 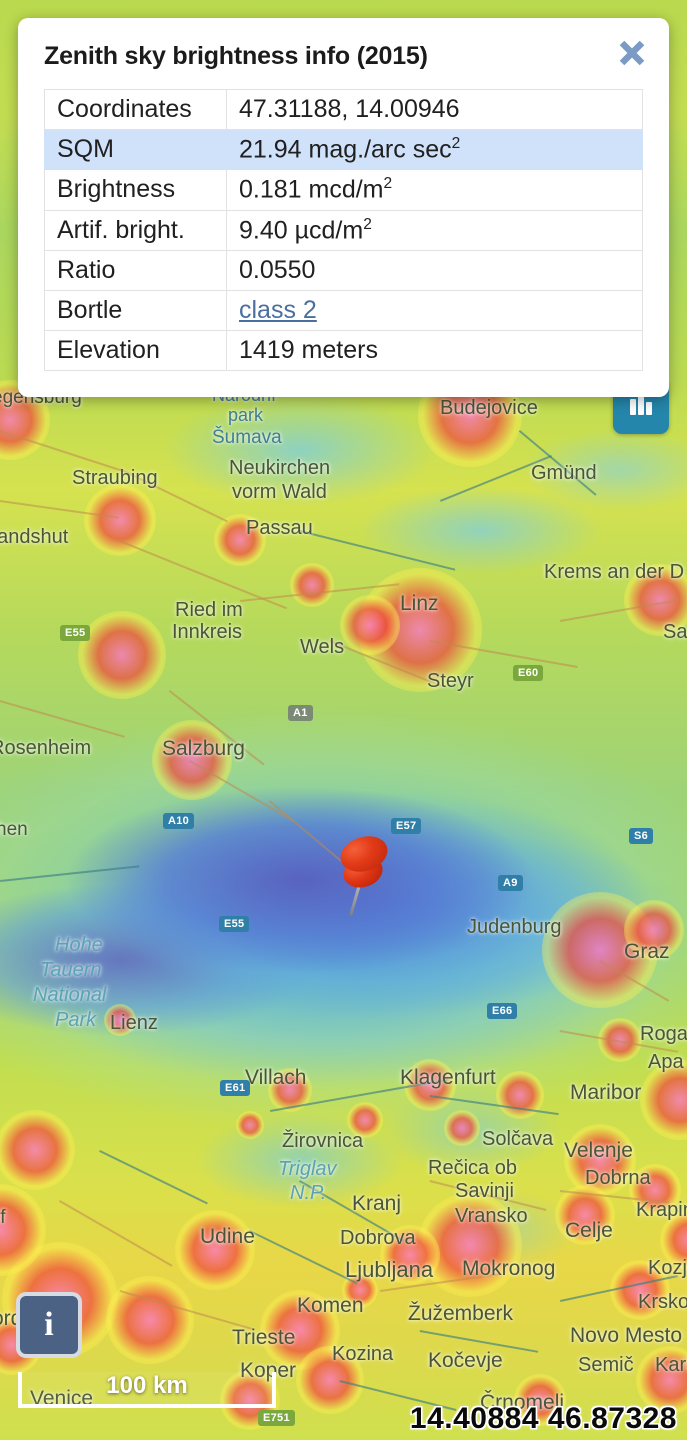 I want to click on info-button-label: i, so click(x=49, y=1324).